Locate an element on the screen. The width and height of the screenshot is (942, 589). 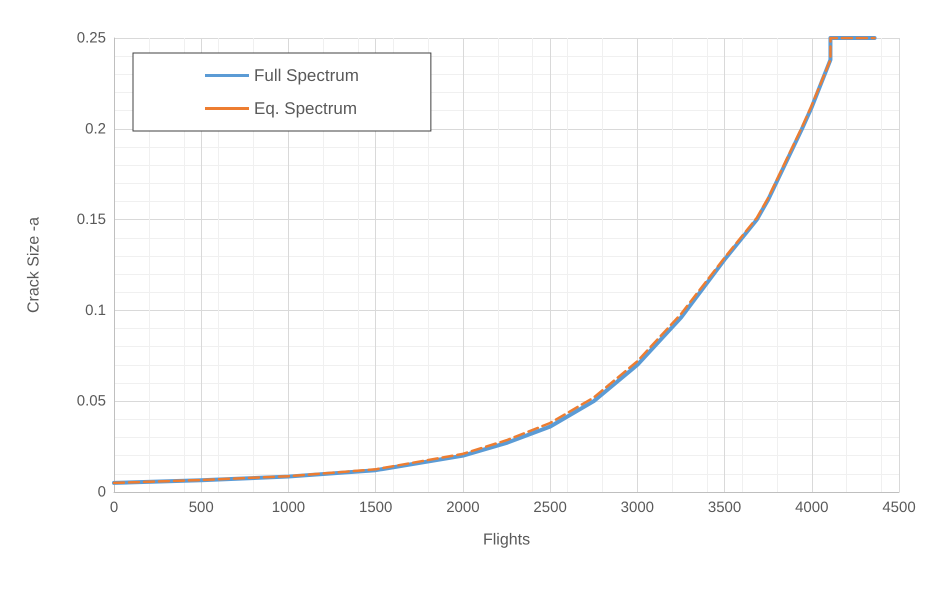
x-tick-label: 4000 is located at coordinates (811, 507).